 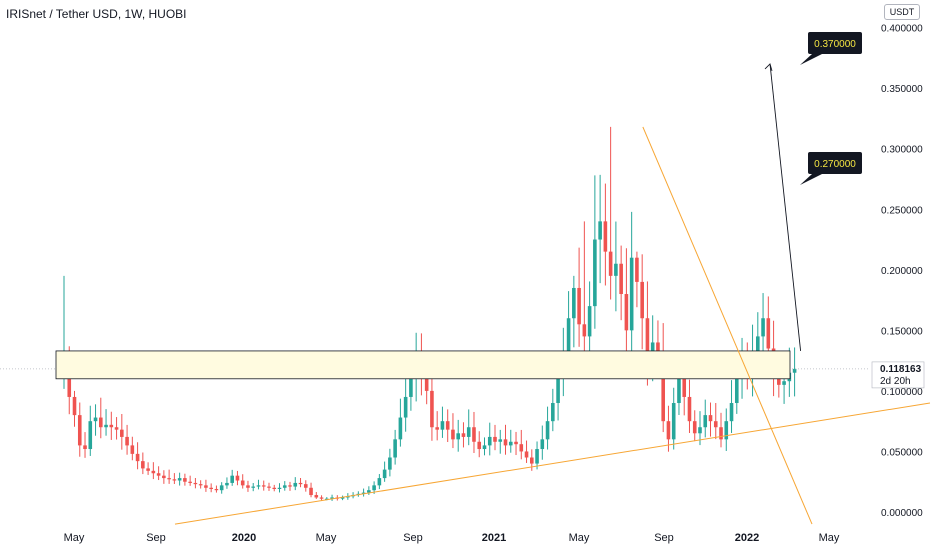 What do you see at coordinates (902, 150) in the screenshot?
I see `price-tick-label: 0.300000` at bounding box center [902, 150].